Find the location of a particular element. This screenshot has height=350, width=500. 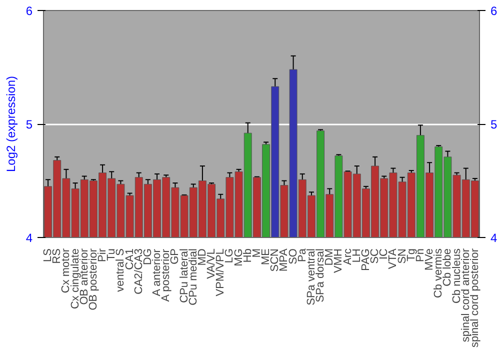

x-tick-label: CPu medial is located at coordinates (193, 277).